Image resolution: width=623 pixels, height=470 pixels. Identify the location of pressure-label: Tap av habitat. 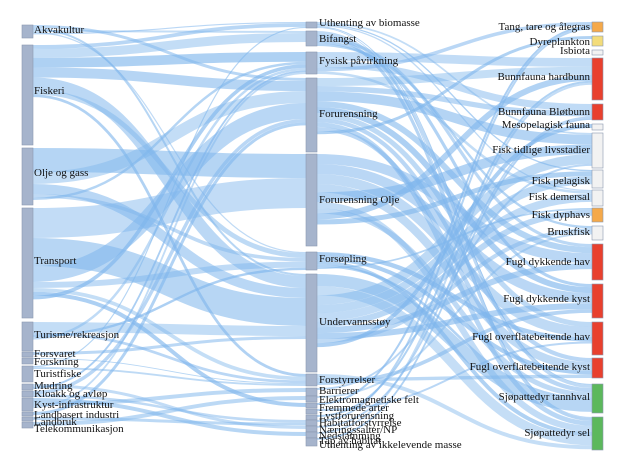
(350, 441).